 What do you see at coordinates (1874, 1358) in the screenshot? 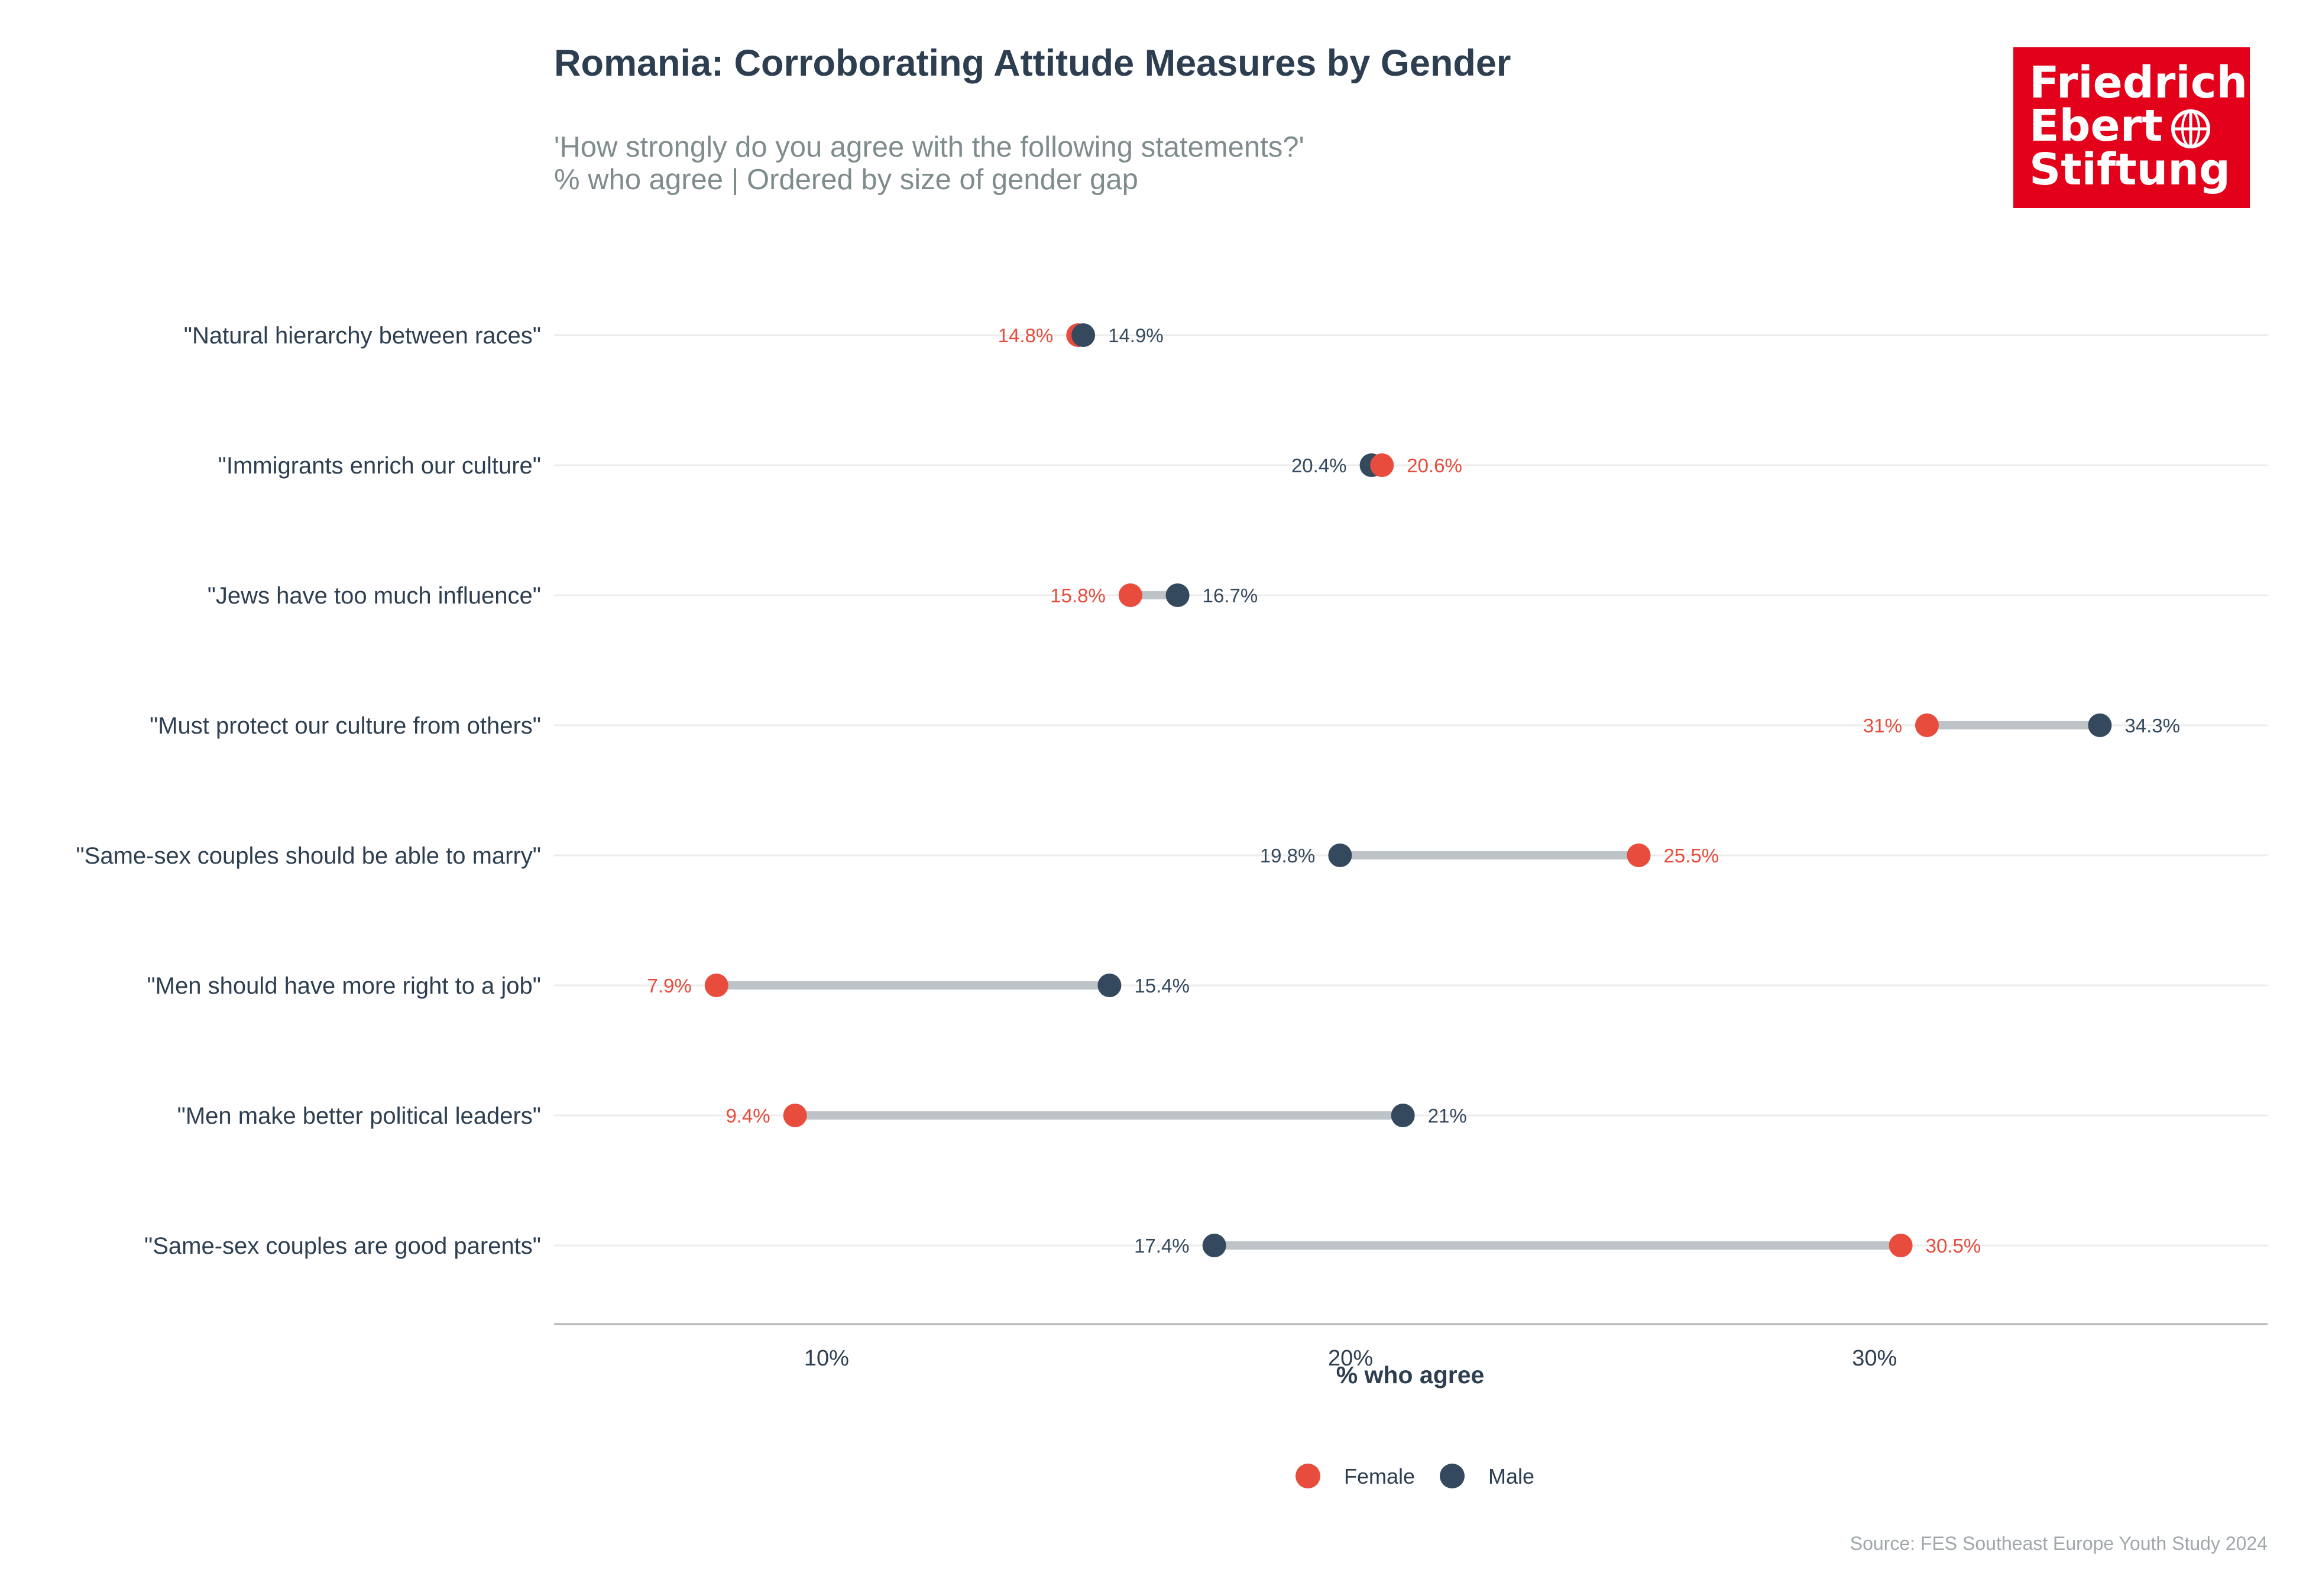
I see `x-tick-label: 30%` at bounding box center [1874, 1358].